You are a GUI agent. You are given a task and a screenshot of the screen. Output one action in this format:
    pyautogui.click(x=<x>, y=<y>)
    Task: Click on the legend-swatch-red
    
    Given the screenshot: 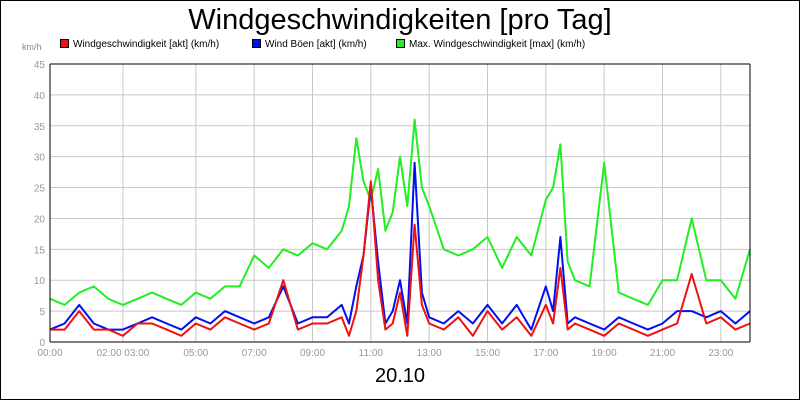 What is the action you would take?
    pyautogui.click(x=64, y=43)
    